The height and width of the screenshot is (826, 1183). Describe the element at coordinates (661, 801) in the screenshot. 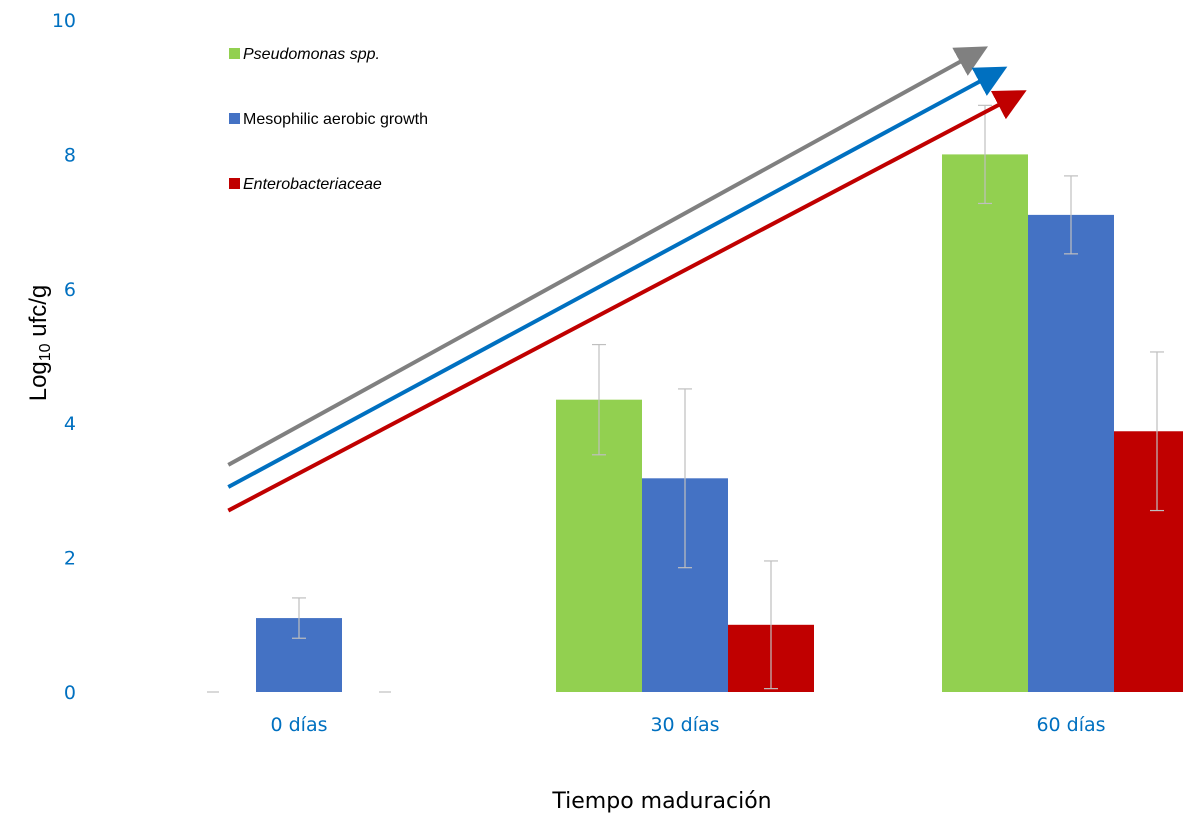

I see `x-axis-label: Tiempo maduración` at that location.